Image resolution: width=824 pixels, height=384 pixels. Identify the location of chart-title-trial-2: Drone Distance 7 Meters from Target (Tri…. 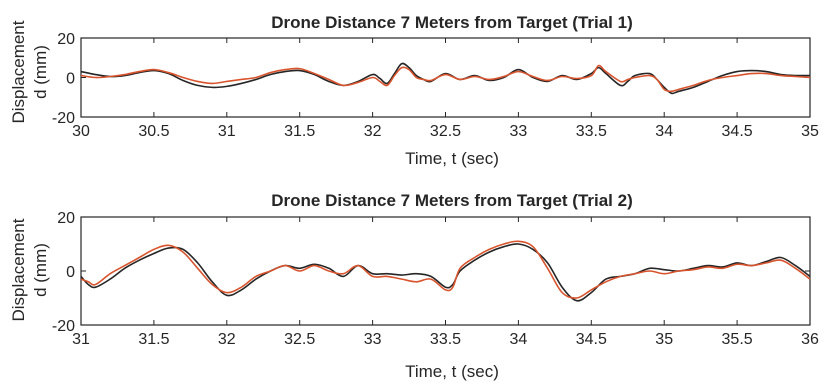
(452, 200).